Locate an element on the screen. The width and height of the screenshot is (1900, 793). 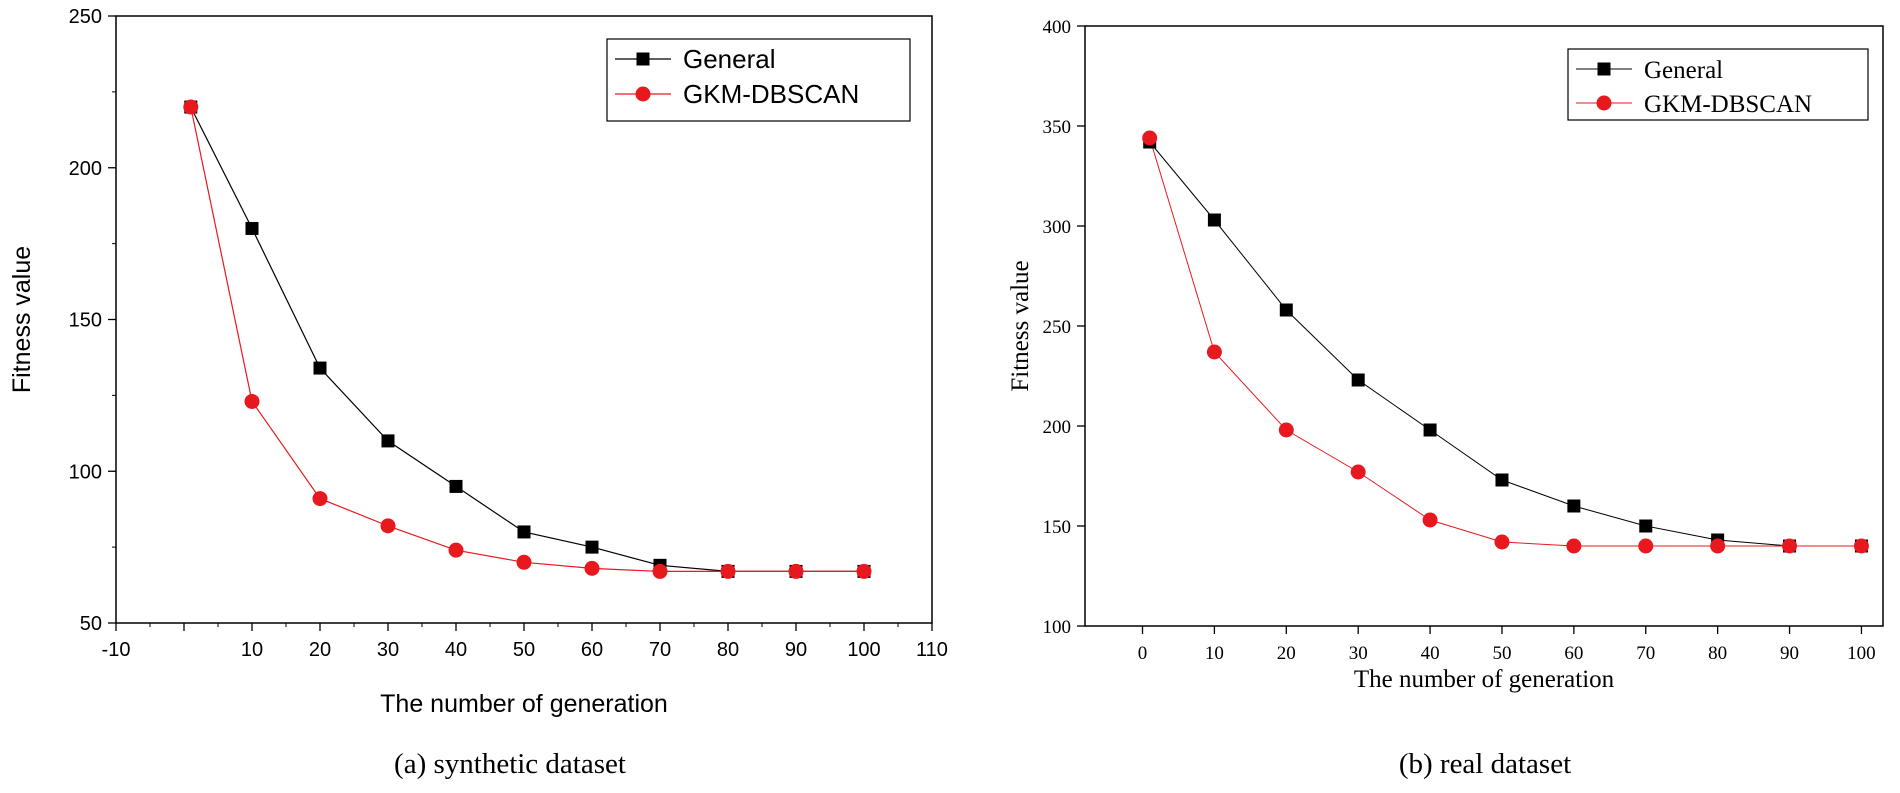
panel-caption: (a) synthetic dataset is located at coordinates (510, 764).